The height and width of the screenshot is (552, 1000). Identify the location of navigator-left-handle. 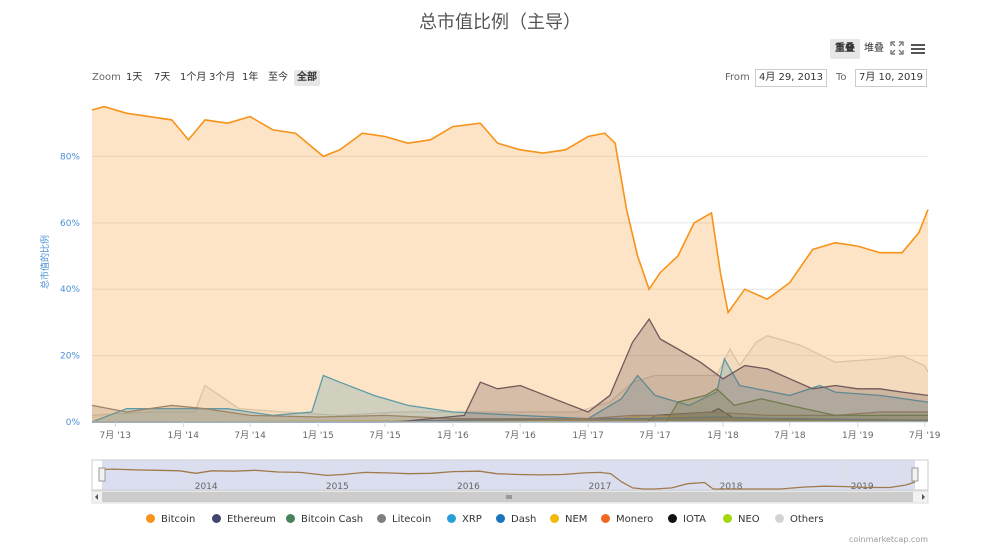
(102, 474).